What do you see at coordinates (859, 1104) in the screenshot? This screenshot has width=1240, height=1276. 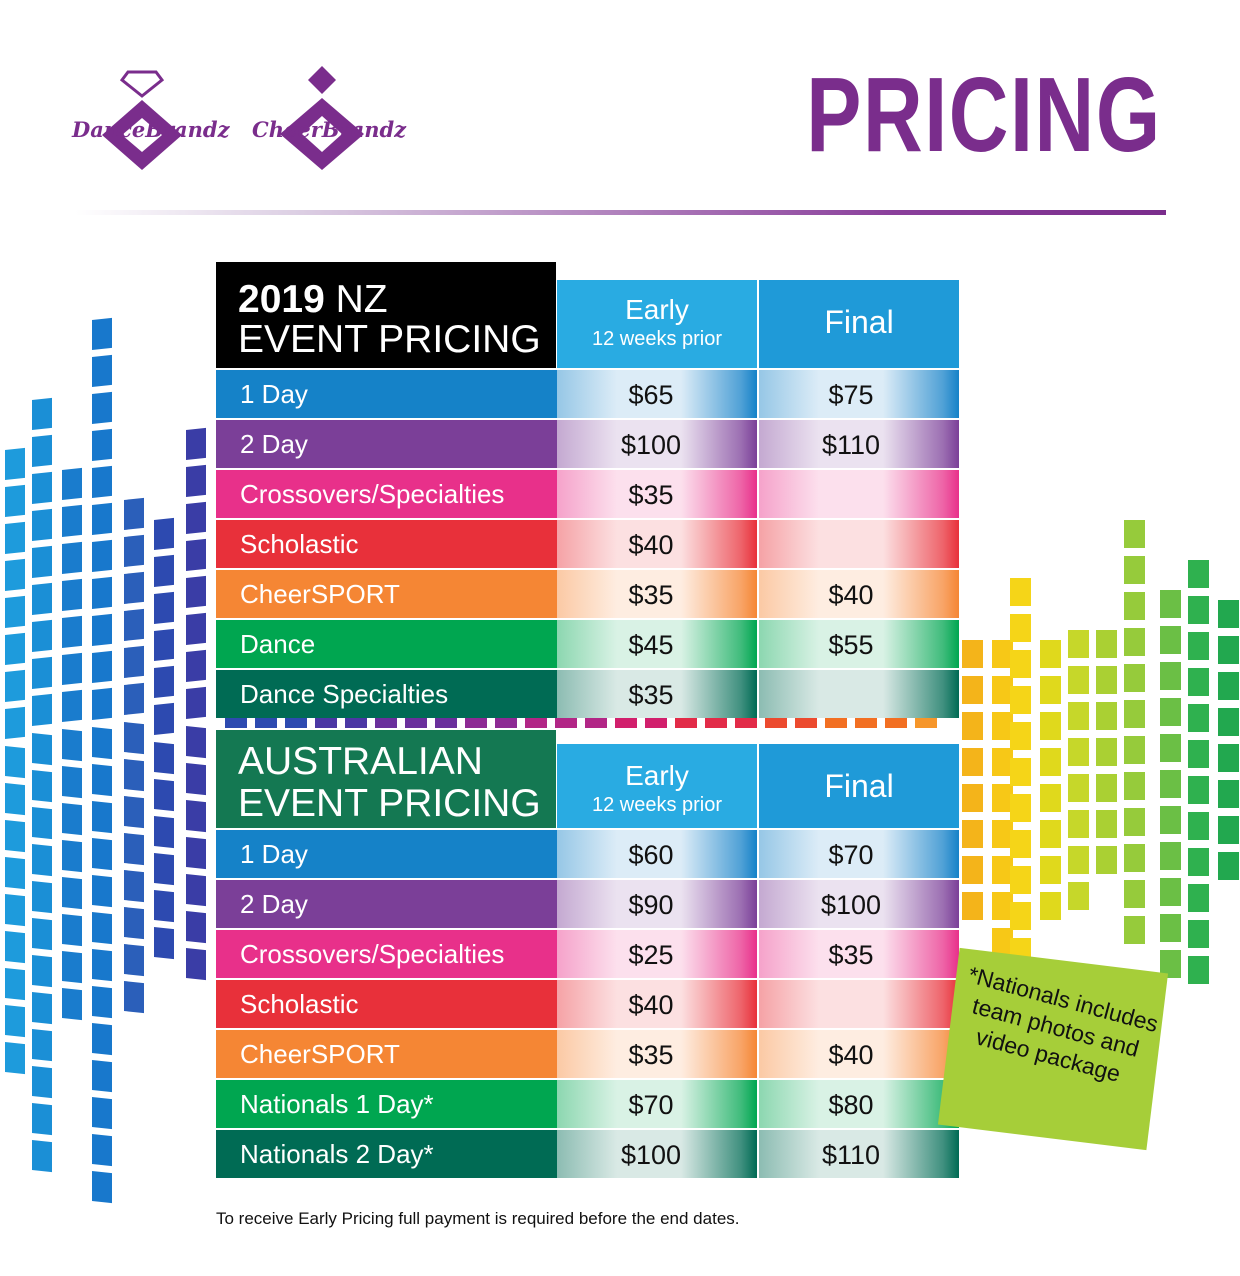 I see `final-price-cell: $80` at bounding box center [859, 1104].